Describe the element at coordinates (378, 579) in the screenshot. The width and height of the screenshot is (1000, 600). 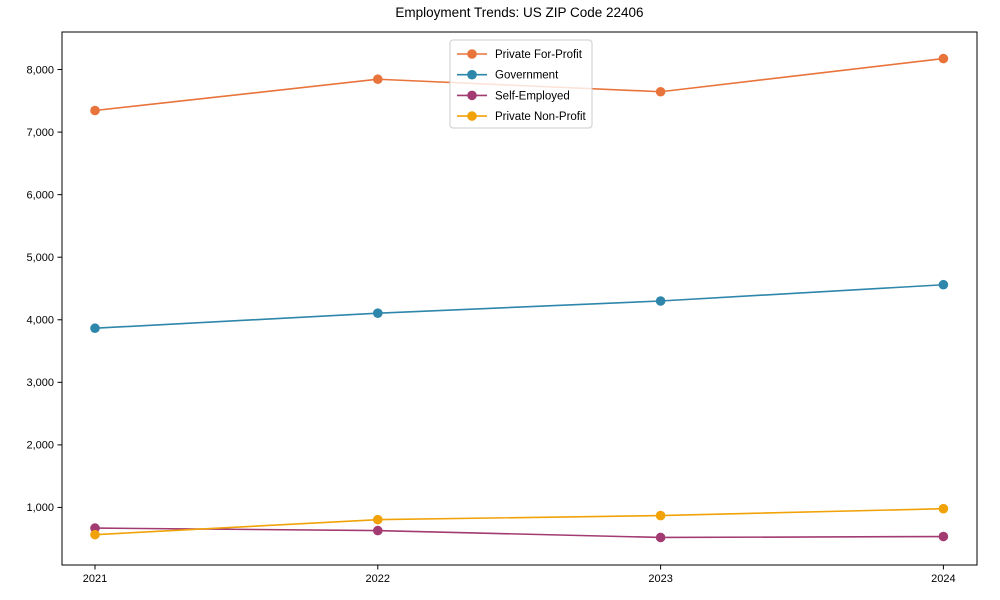
I see `x-tick-label: 2022` at that location.